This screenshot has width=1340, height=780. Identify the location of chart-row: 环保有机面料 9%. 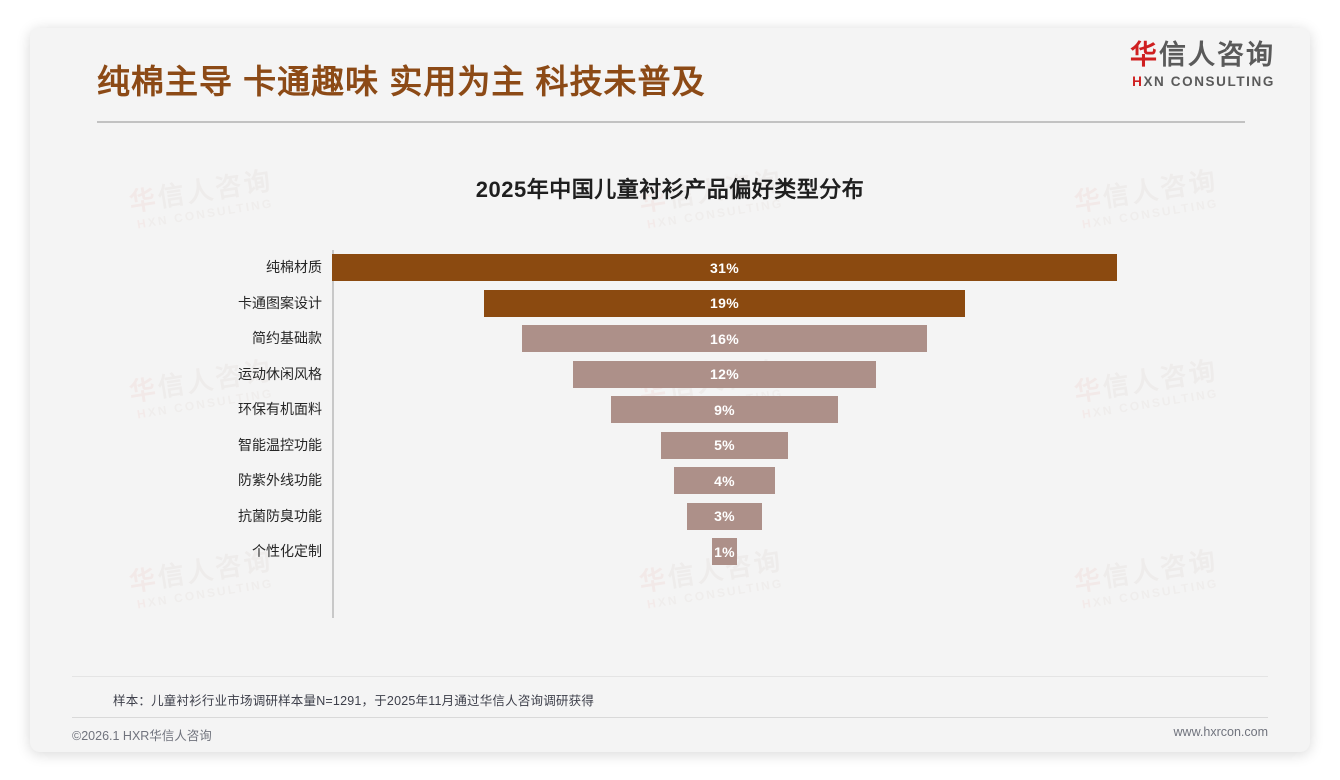
(670, 410).